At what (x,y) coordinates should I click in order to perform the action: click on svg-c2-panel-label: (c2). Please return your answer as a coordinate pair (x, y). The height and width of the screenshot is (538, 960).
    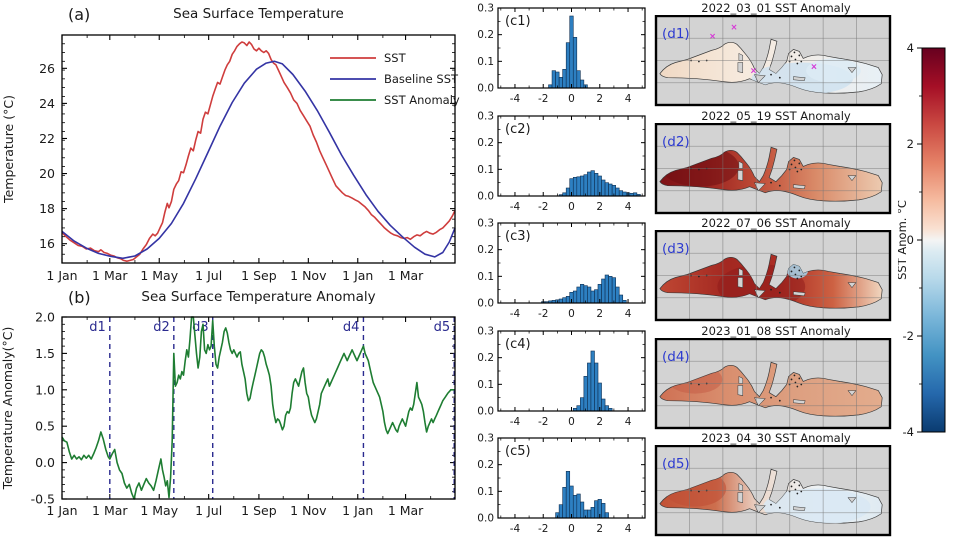
    Looking at the image, I should click on (518, 129).